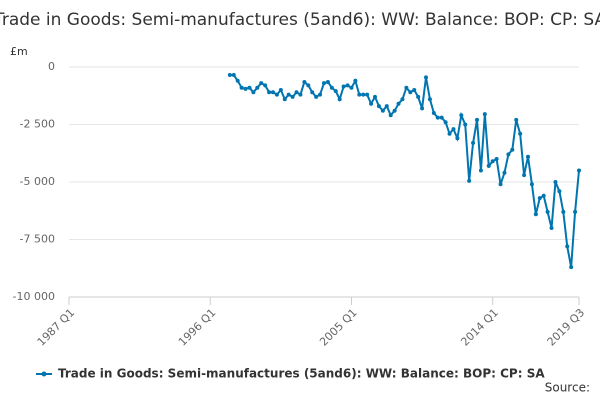  What do you see at coordinates (338, 327) in the screenshot?
I see `x-tick-label: 2005 Q1` at bounding box center [338, 327].